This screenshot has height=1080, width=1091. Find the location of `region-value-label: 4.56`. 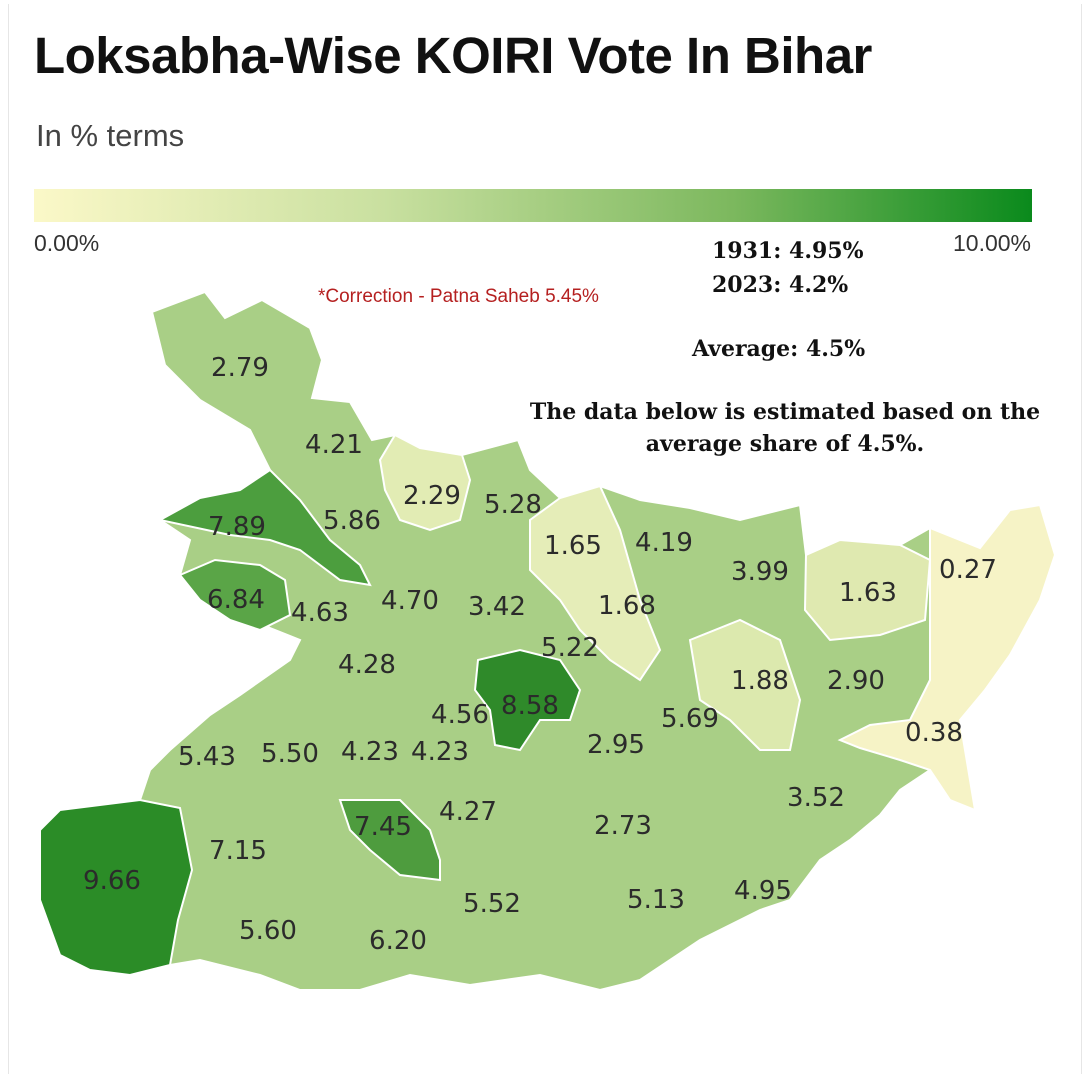

region-value-label: 4.56 is located at coordinates (460, 715).